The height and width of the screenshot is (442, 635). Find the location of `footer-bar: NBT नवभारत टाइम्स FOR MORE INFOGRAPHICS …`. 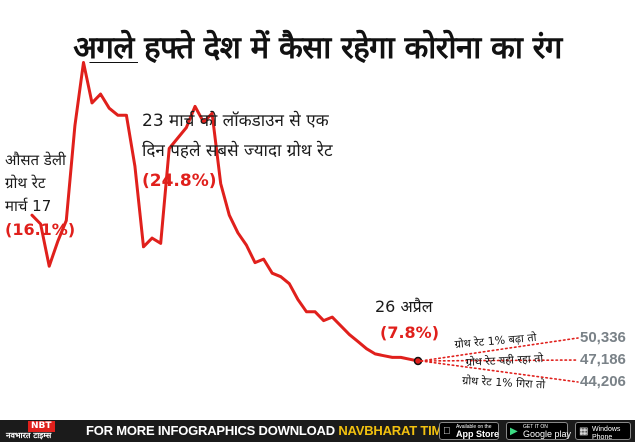

footer-bar: NBT नवभारत टाइम्स FOR MORE INFOGRAPHICS … is located at coordinates (317, 431).